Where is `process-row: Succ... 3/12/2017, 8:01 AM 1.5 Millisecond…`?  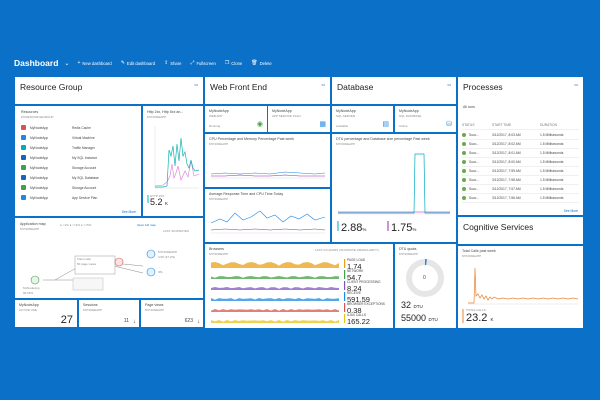
process-row: Succ... 3/12/2017, 8:01 AM 1.5 Millisecond… is located at coordinates (520, 153).